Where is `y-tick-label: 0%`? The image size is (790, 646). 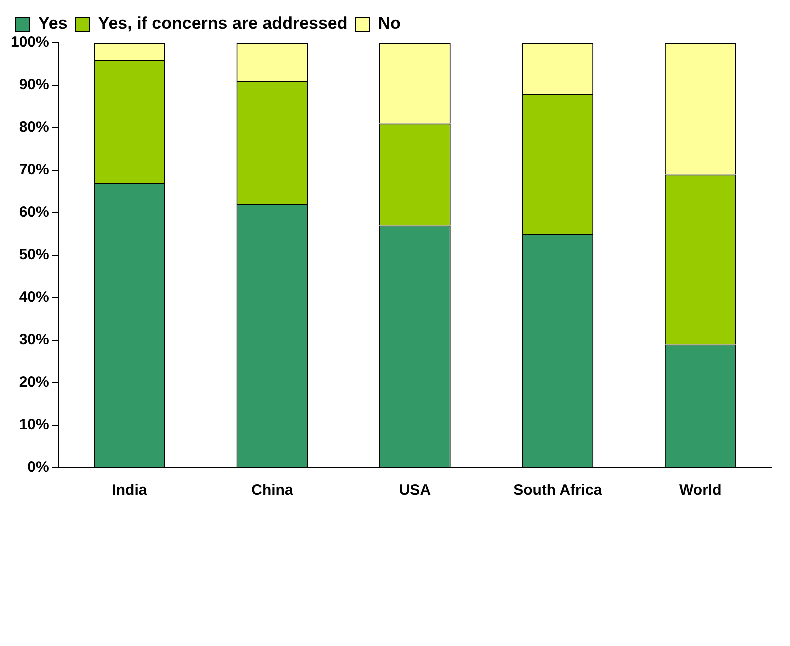
y-tick-label: 0% is located at coordinates (39, 467).